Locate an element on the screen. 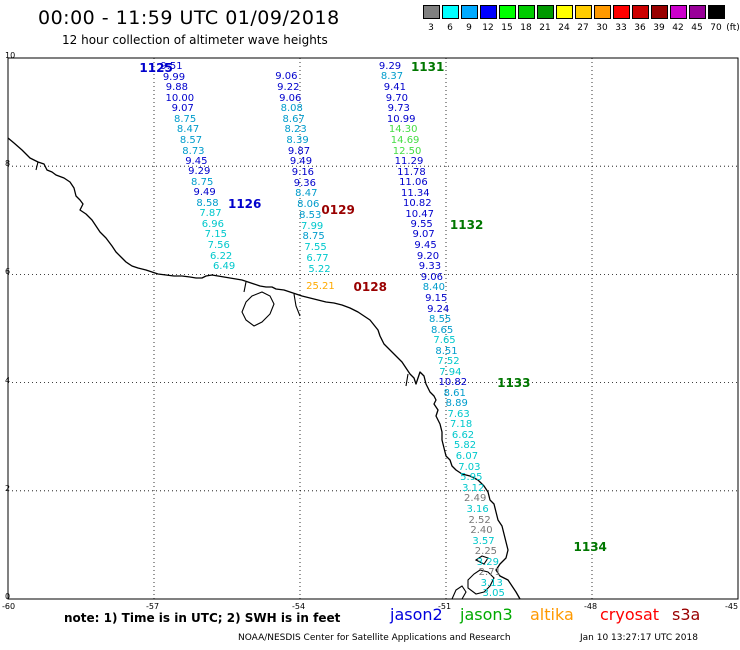  mission-label: cryosat is located at coordinates (630, 614).